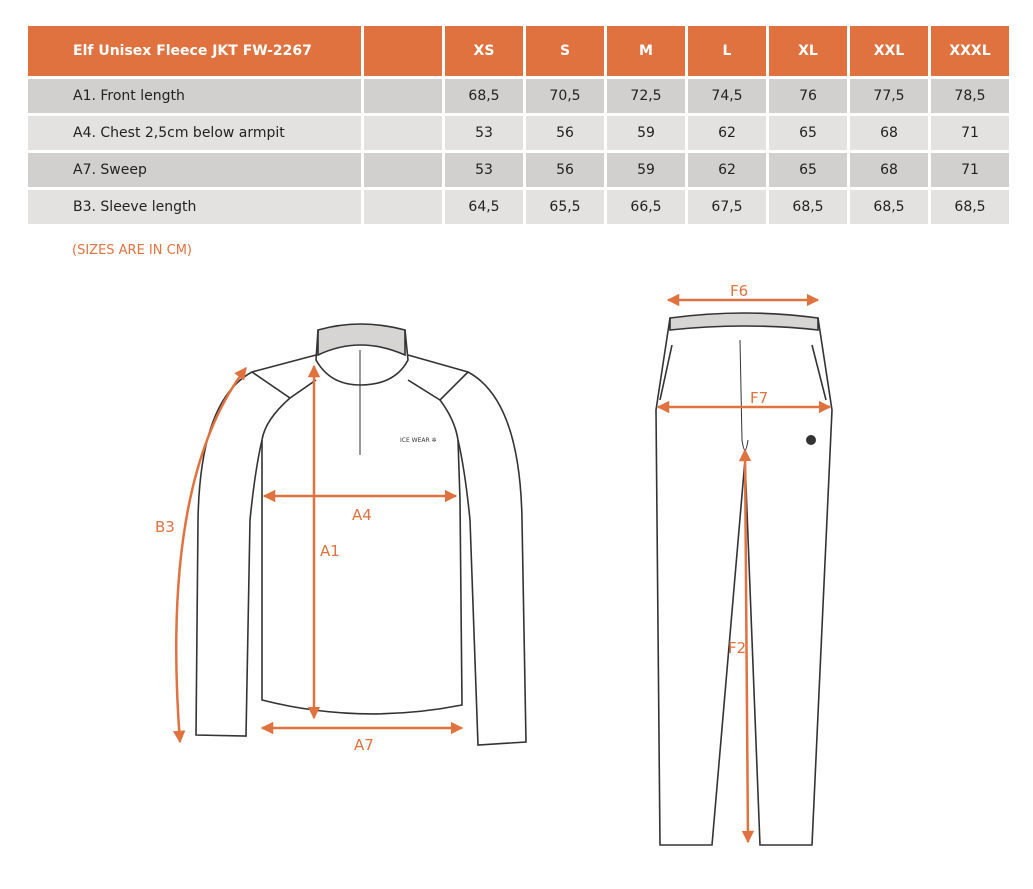 Image resolution: width=1033 pixels, height=889 pixels. I want to click on f6-label: F6, so click(739, 291).